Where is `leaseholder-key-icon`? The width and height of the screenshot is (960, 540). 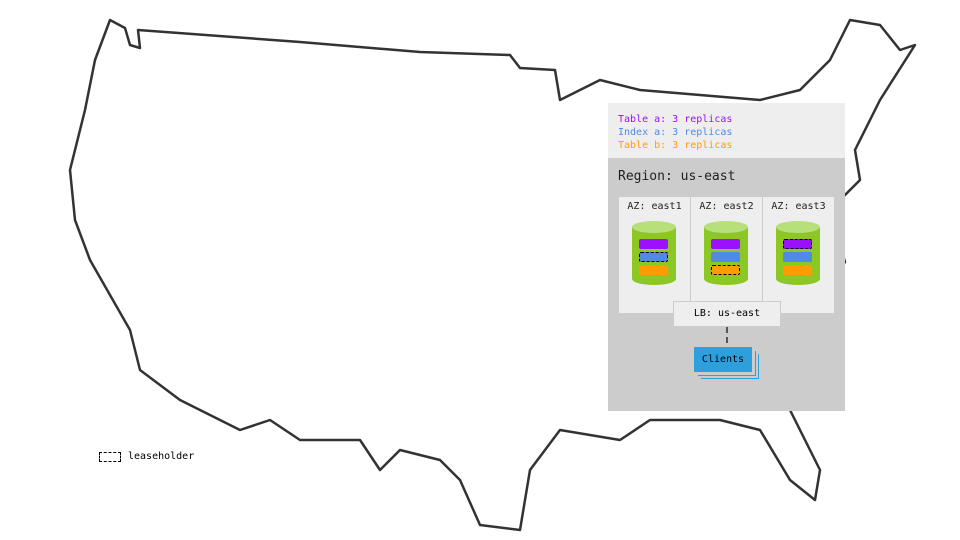
leaseholder-key-icon is located at coordinates (110, 457).